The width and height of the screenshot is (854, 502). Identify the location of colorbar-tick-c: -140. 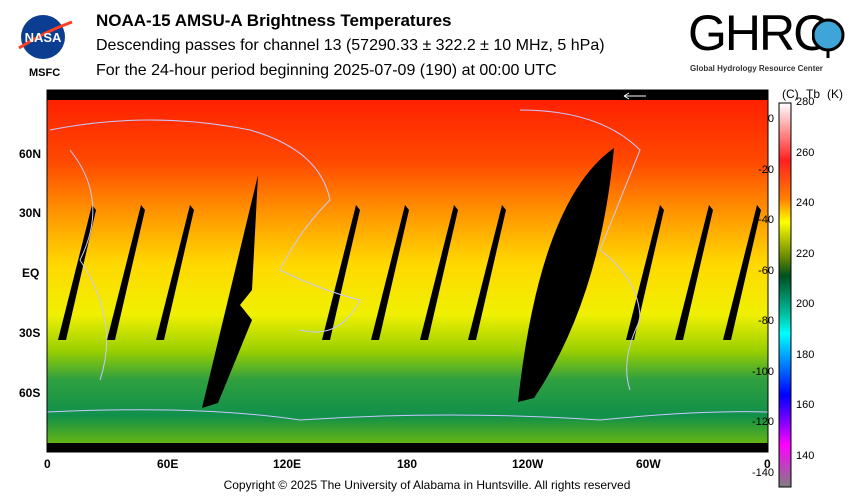
(762, 472).